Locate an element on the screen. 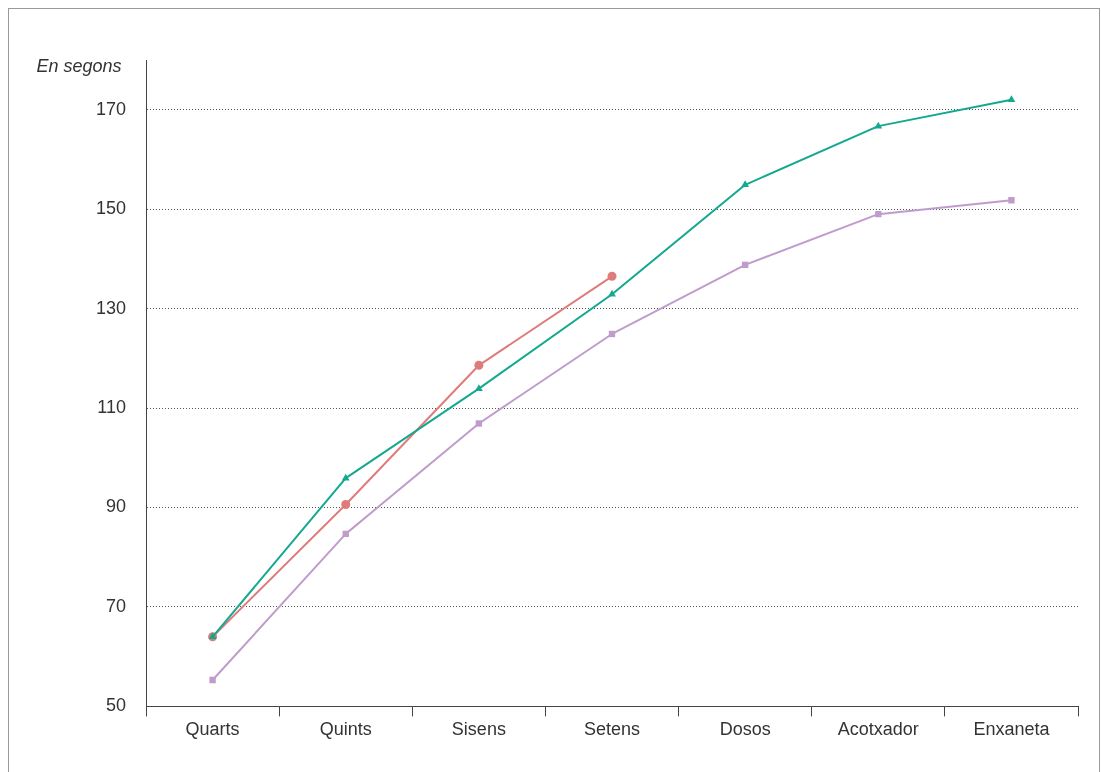 This screenshot has width=1101, height=772. x-tick-label: Acotxador is located at coordinates (878, 729).